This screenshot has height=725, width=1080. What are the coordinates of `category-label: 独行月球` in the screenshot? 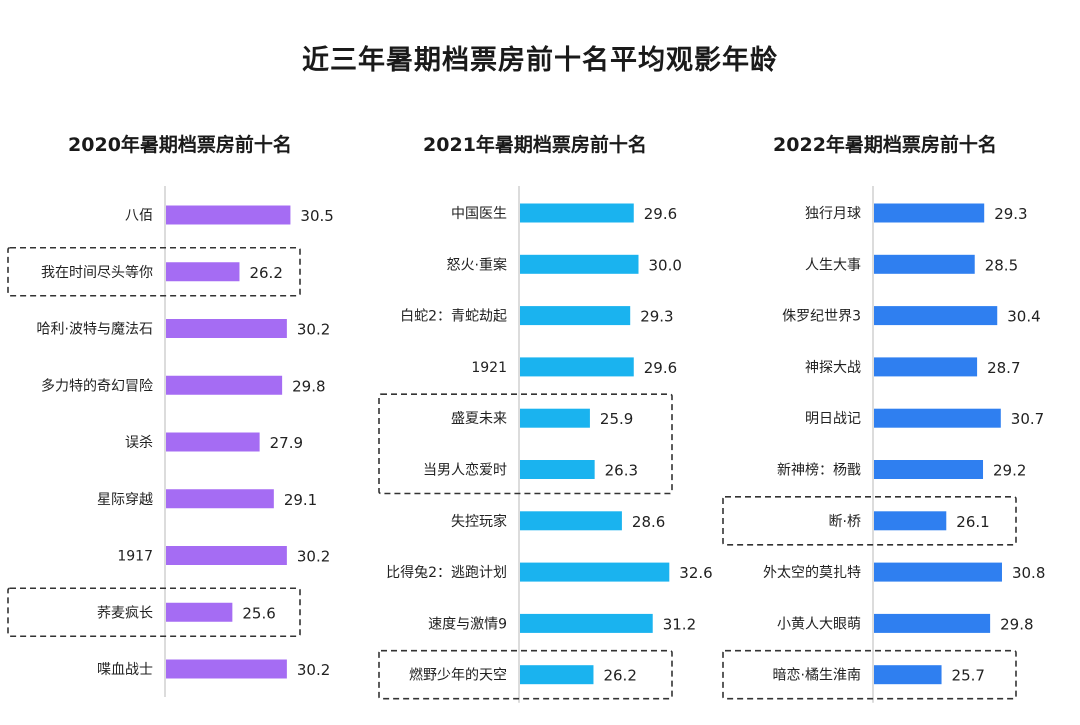 It's located at (833, 214).